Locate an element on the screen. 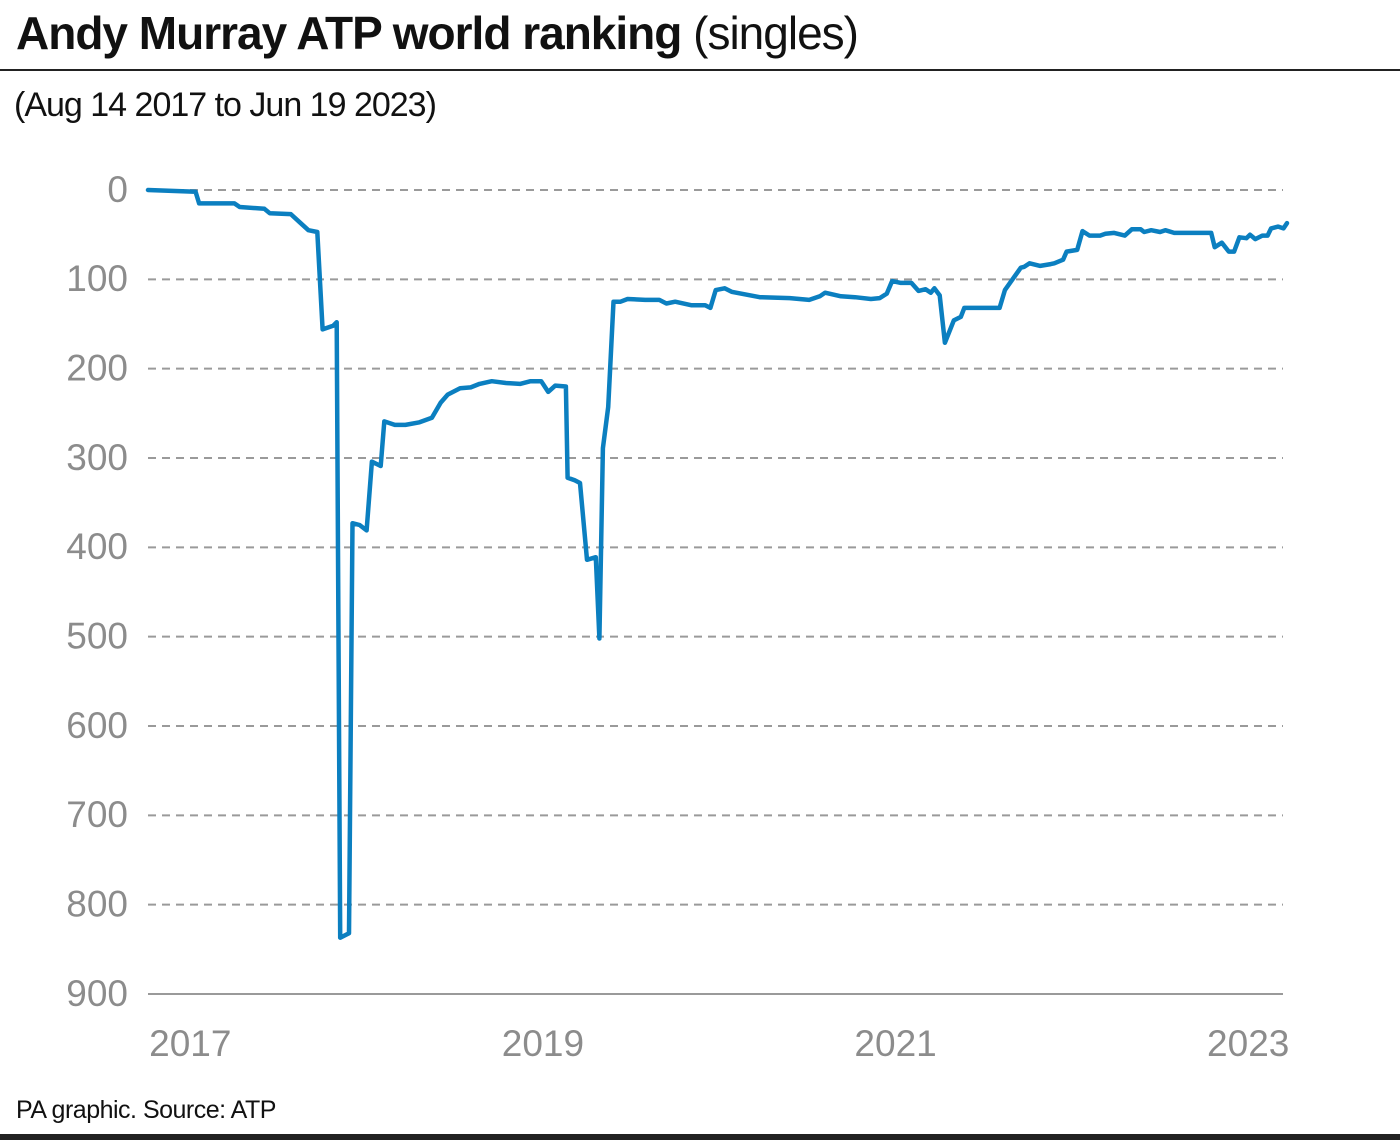 The height and width of the screenshot is (1140, 1400). subtitle: (Aug 14 2017 to Jun 19 2023) is located at coordinates (225, 105).